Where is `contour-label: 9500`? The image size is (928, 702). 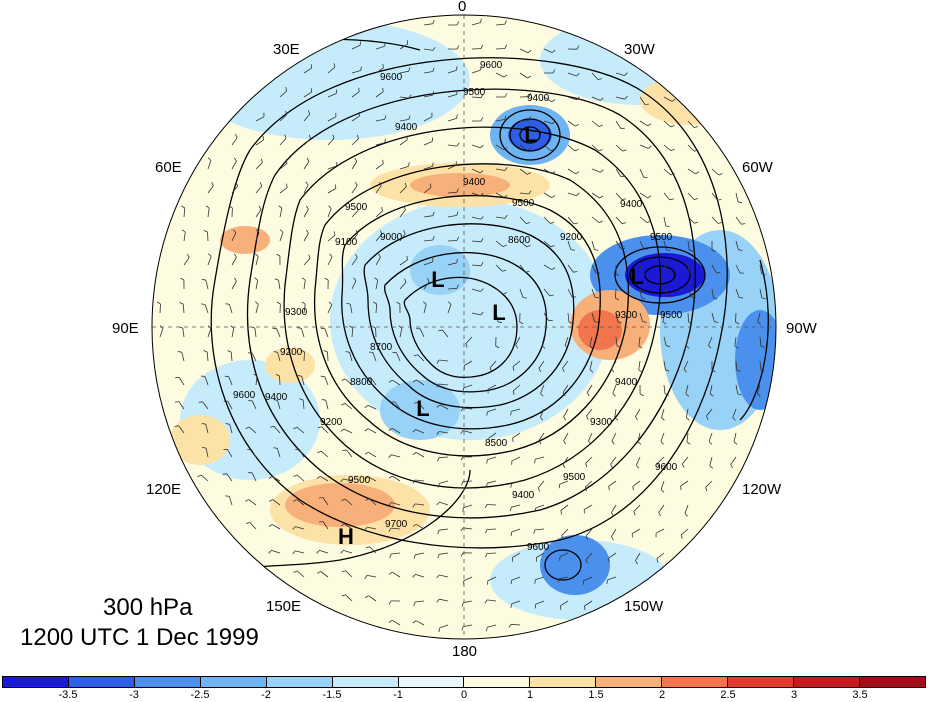 contour-label: 9500 is located at coordinates (574, 477).